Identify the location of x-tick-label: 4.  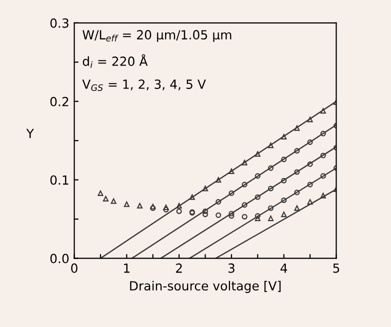
(284, 268).